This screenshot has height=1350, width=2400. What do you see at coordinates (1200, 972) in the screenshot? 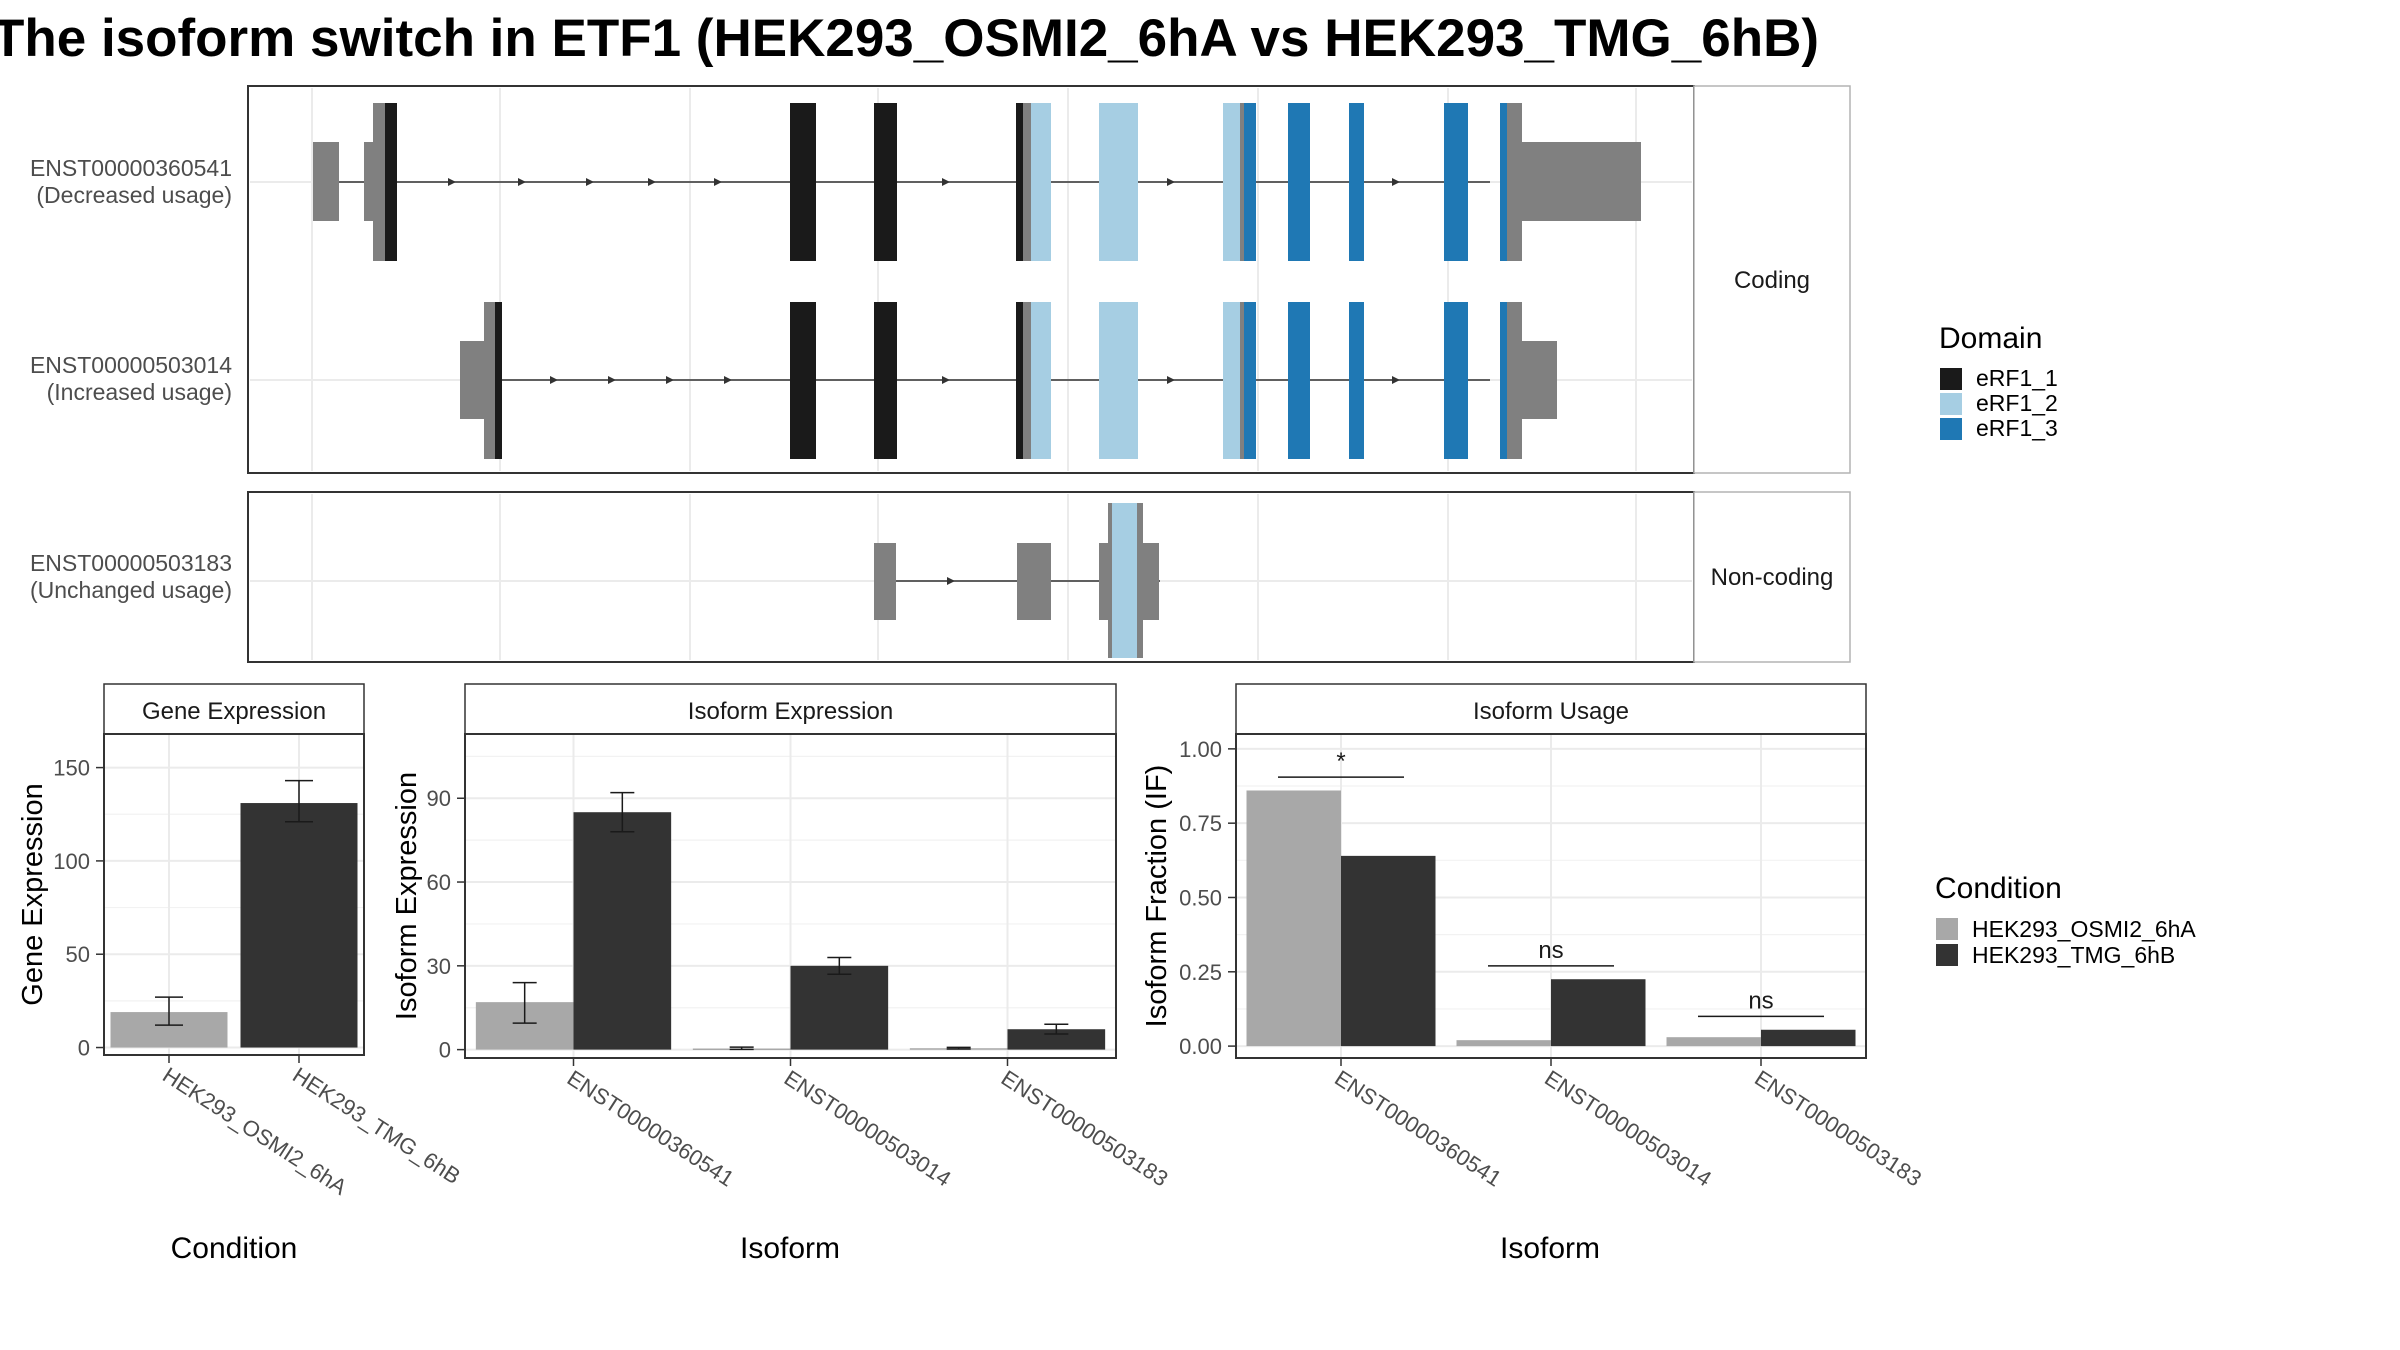
I see `y-tick-label: 0.25` at bounding box center [1200, 972].